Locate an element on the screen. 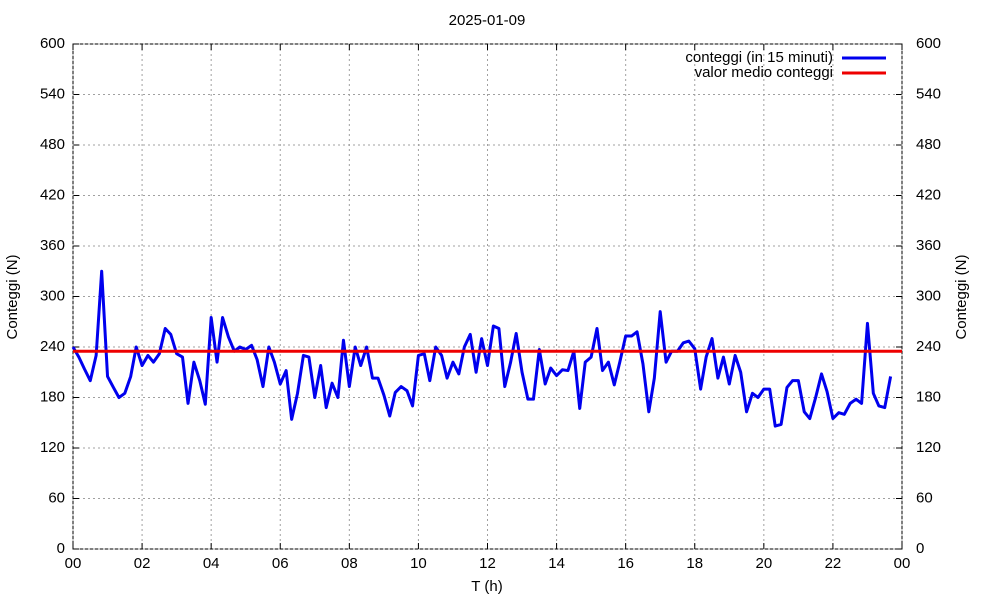 The image size is (1000, 605). y-axis-label: Conteggi (N) is located at coordinates (12, 296).